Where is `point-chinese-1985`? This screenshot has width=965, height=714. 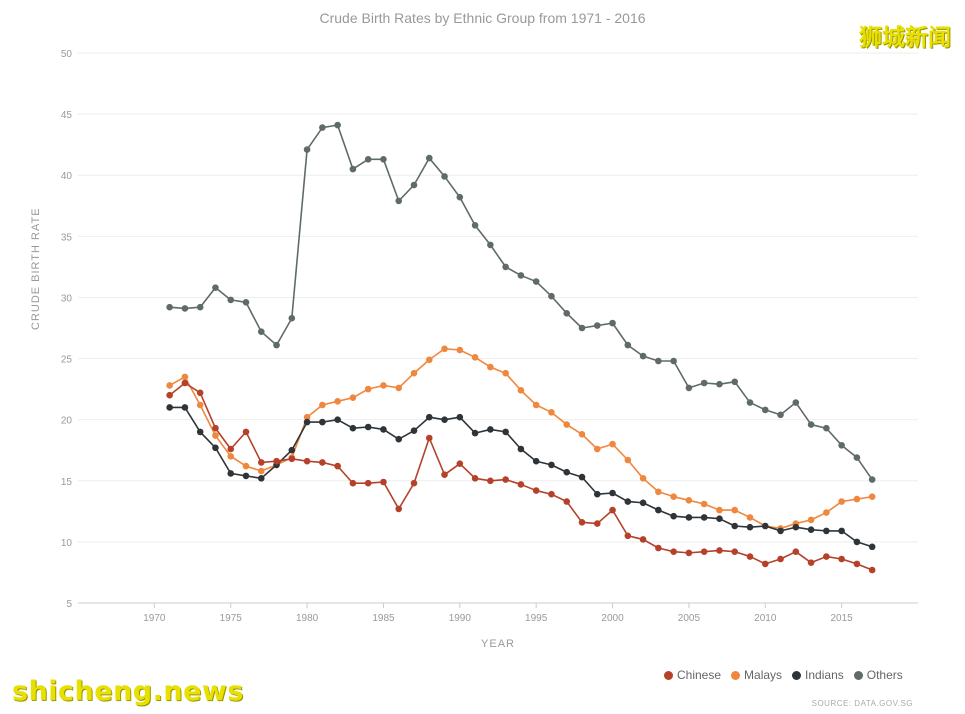
point-chinese-1985 is located at coordinates (383, 482).